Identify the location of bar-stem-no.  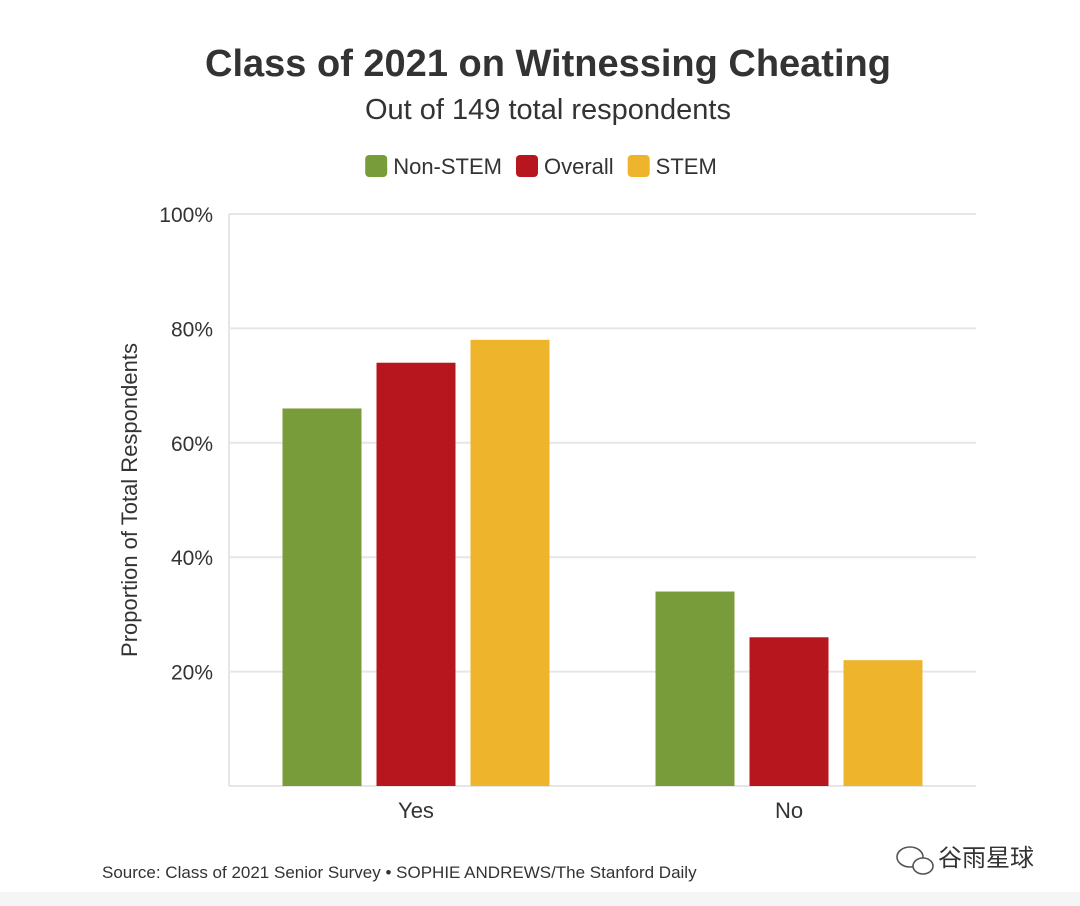
(883, 723).